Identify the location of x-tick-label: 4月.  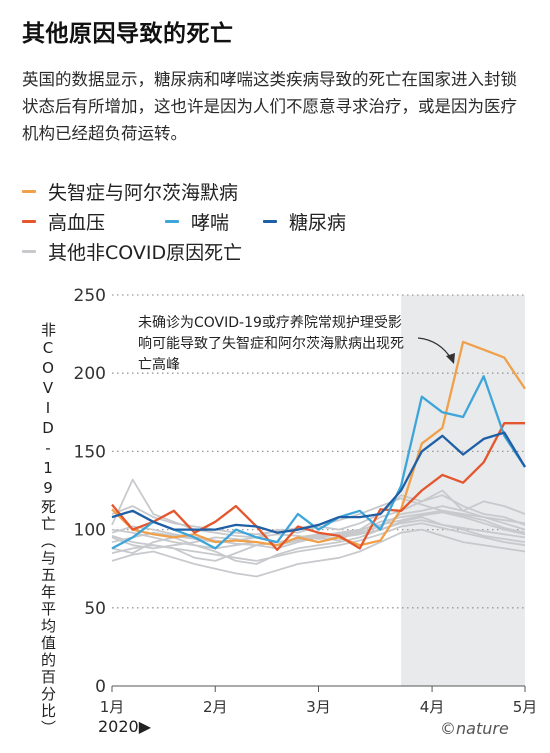
(432, 707).